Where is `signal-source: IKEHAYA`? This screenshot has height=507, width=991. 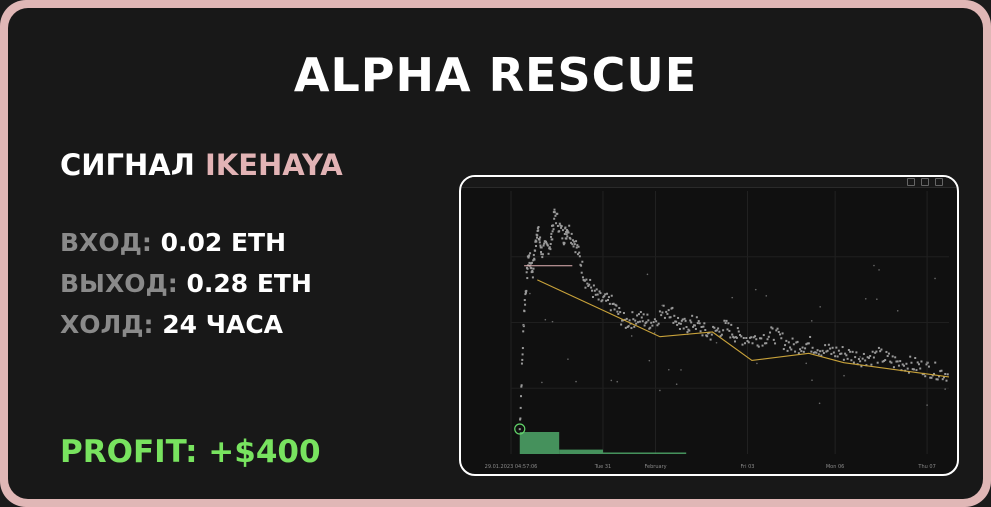 signal-source: IKEHAYA is located at coordinates (273, 165).